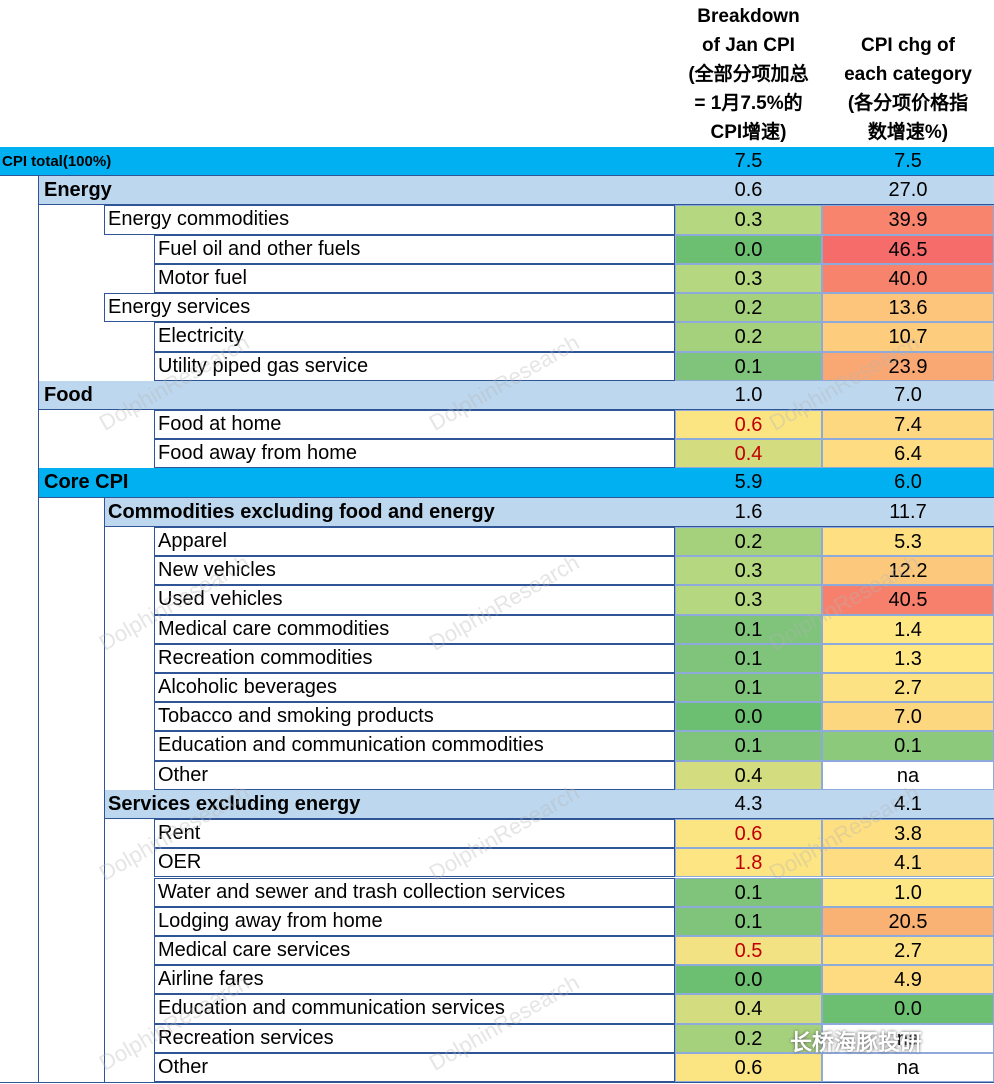 This screenshot has height=1084, width=994. I want to click on cell-change: 4.1, so click(908, 863).